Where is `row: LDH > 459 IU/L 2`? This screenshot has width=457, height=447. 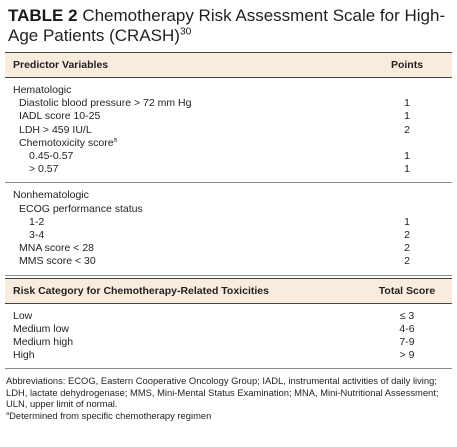
row: LDH > 459 IU/L 2 is located at coordinates (228, 130).